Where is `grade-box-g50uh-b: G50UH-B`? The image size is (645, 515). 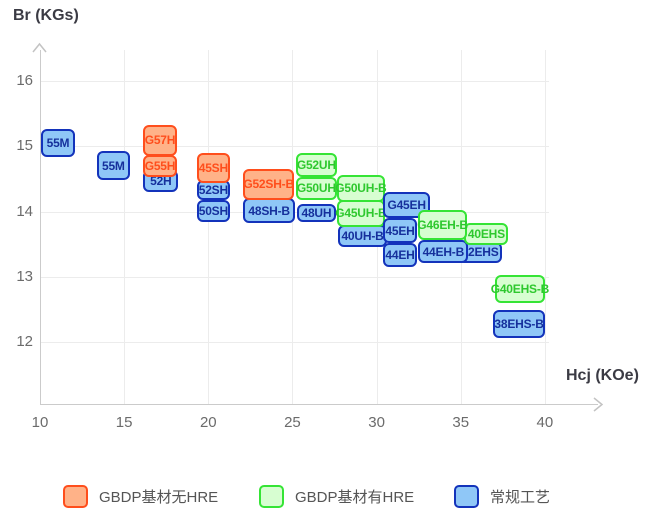
grade-box-g50uh-b: G50UH-B is located at coordinates (361, 188).